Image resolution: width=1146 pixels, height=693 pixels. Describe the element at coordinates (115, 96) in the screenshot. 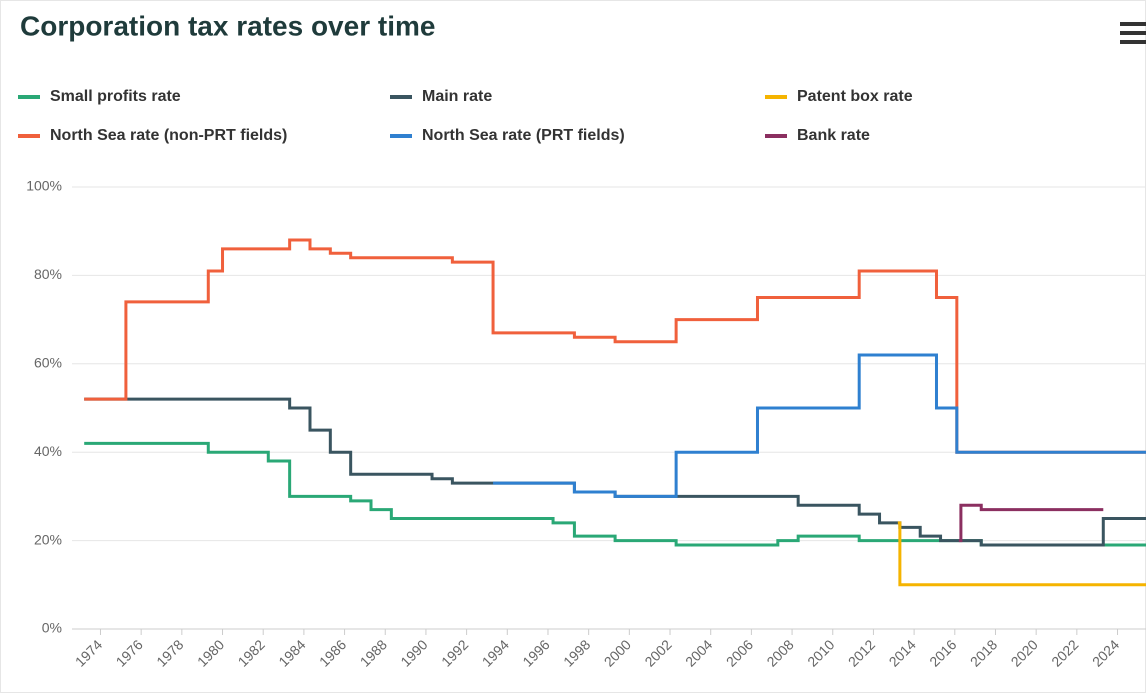

I see `legend-label: Small profits rate` at that location.